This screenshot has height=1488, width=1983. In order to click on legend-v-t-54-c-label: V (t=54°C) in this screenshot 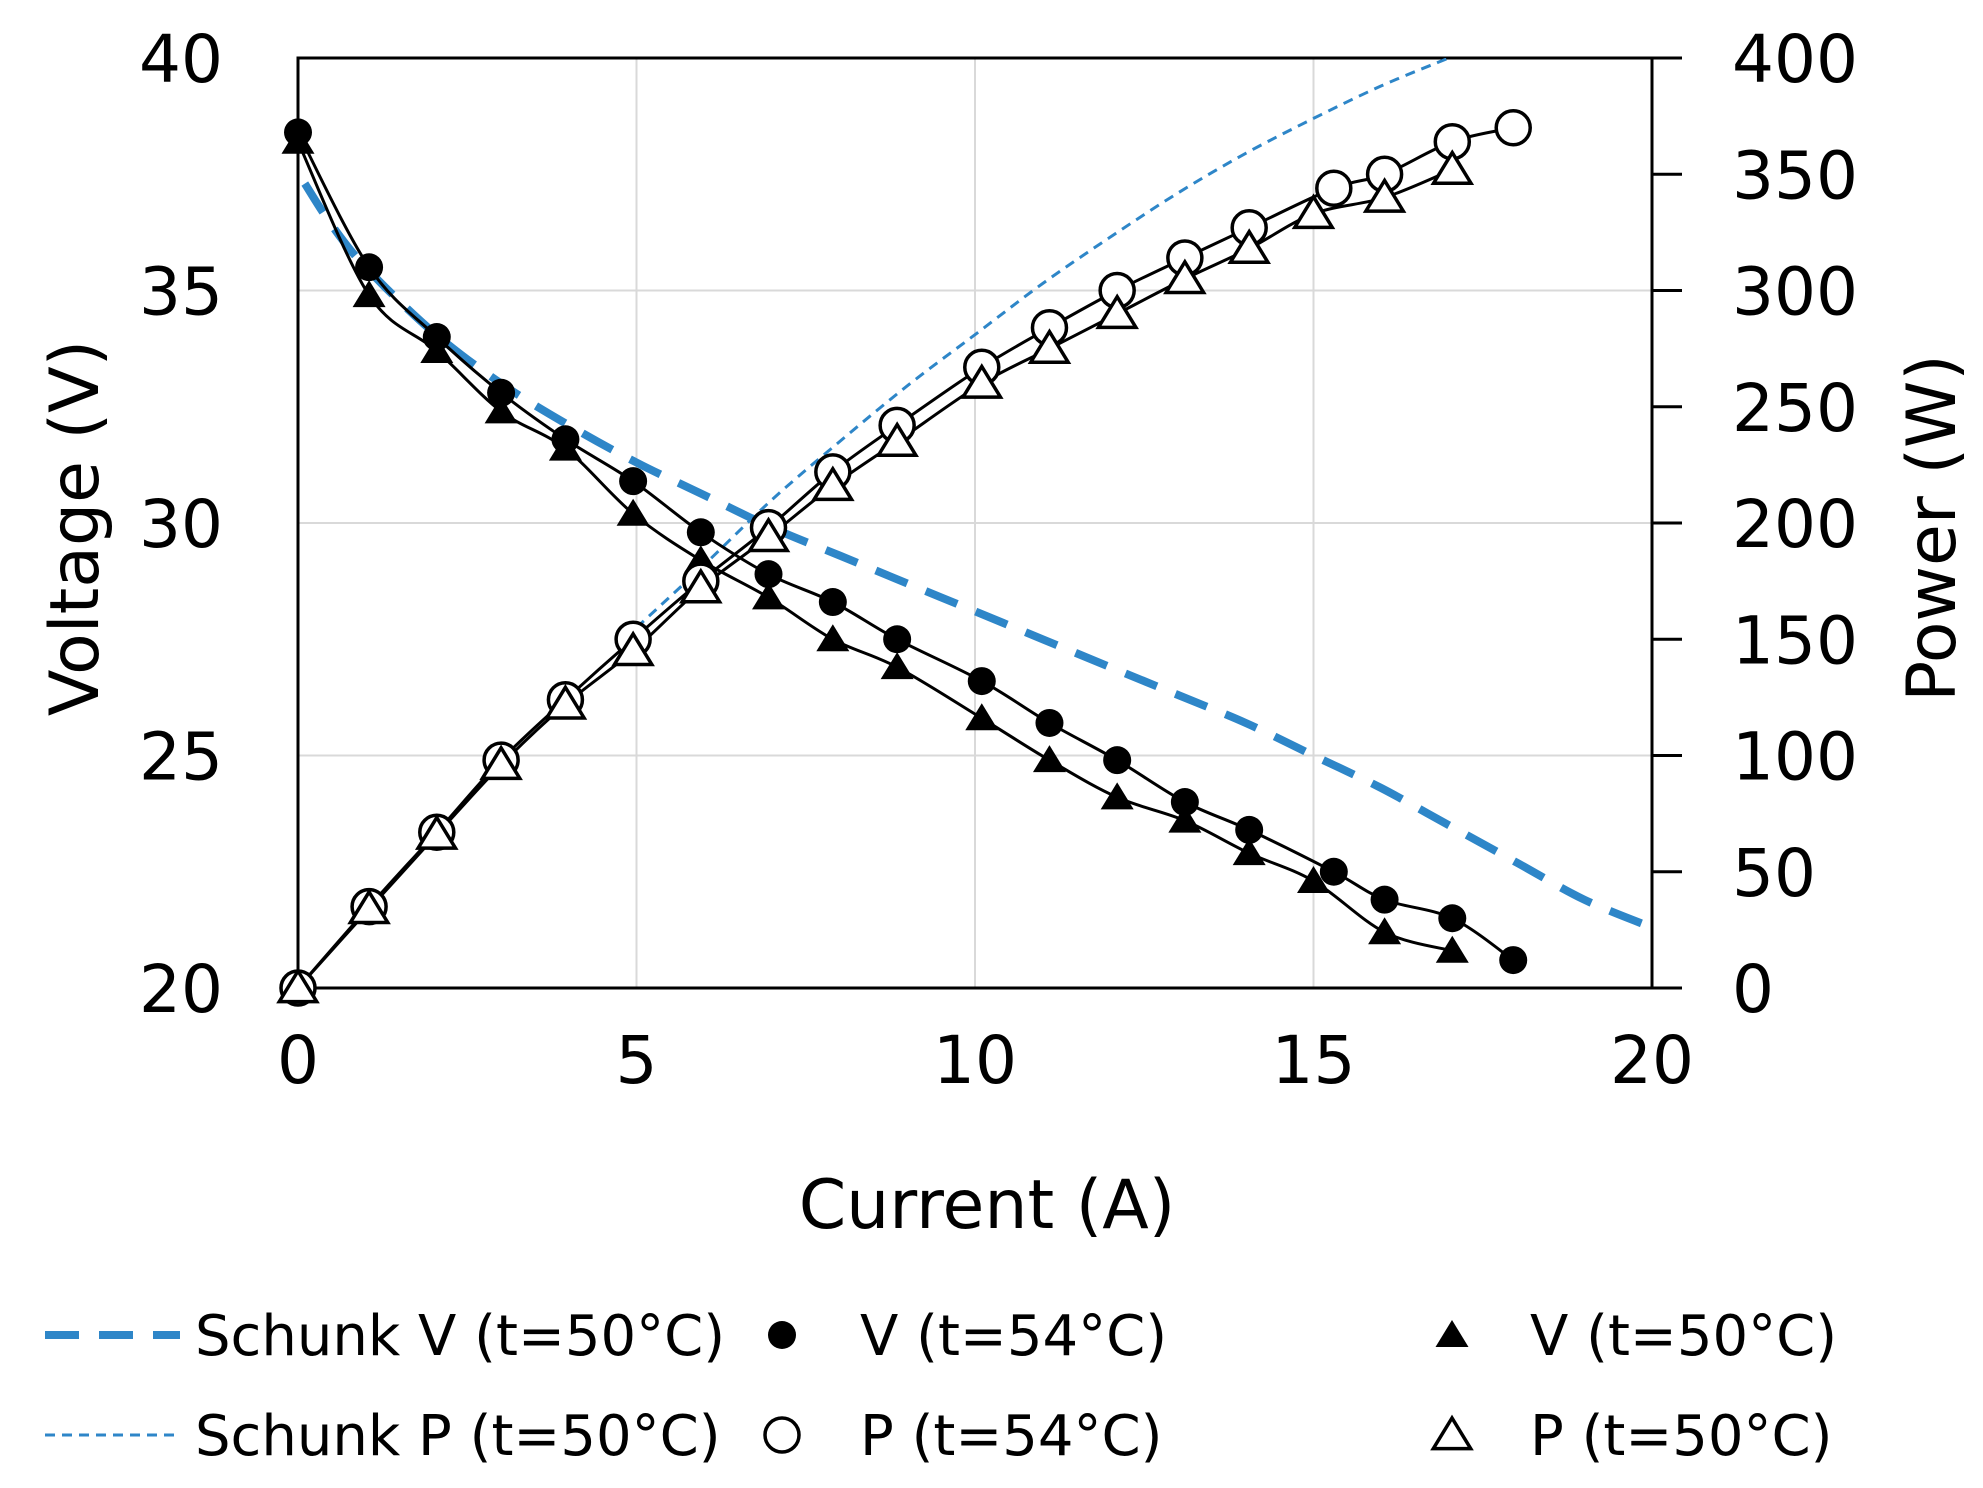, I will do `click(1013, 1336)`.